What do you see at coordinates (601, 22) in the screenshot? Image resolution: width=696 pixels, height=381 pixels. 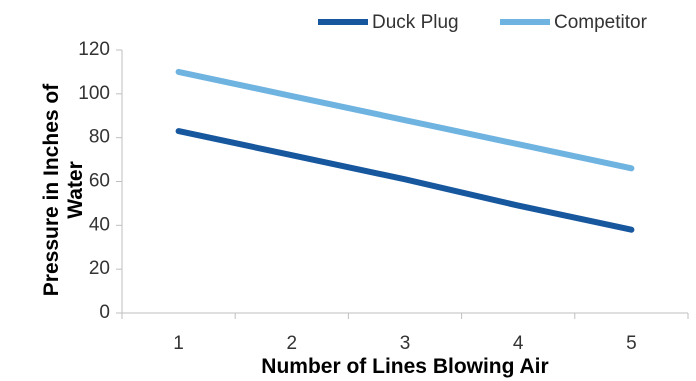 I see `legend-label: Competitor` at bounding box center [601, 22].